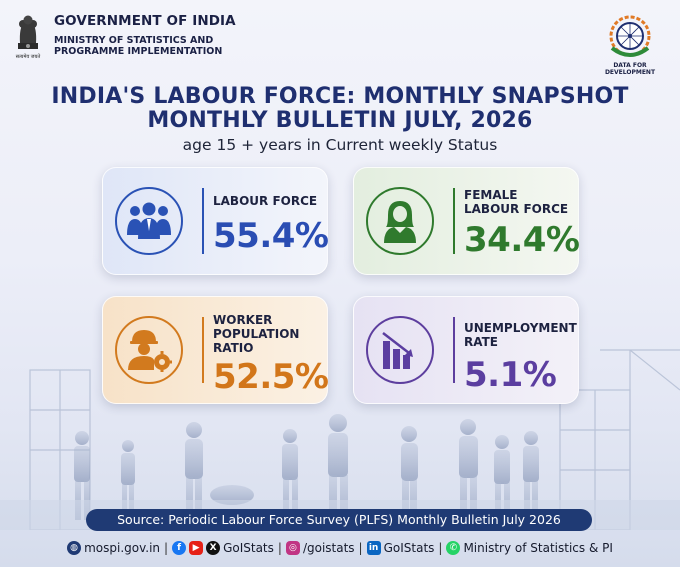 Image resolution: width=680 pixels, height=567 pixels. I want to click on globe-icon: ◍, so click(74, 548).